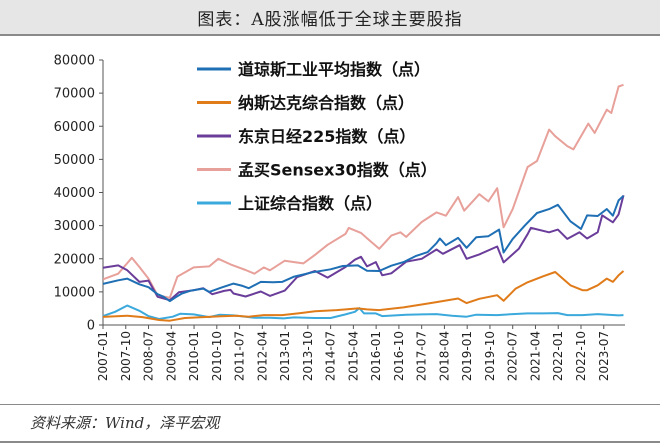  I want to click on x-tick-label: 2011-07, so click(240, 356).